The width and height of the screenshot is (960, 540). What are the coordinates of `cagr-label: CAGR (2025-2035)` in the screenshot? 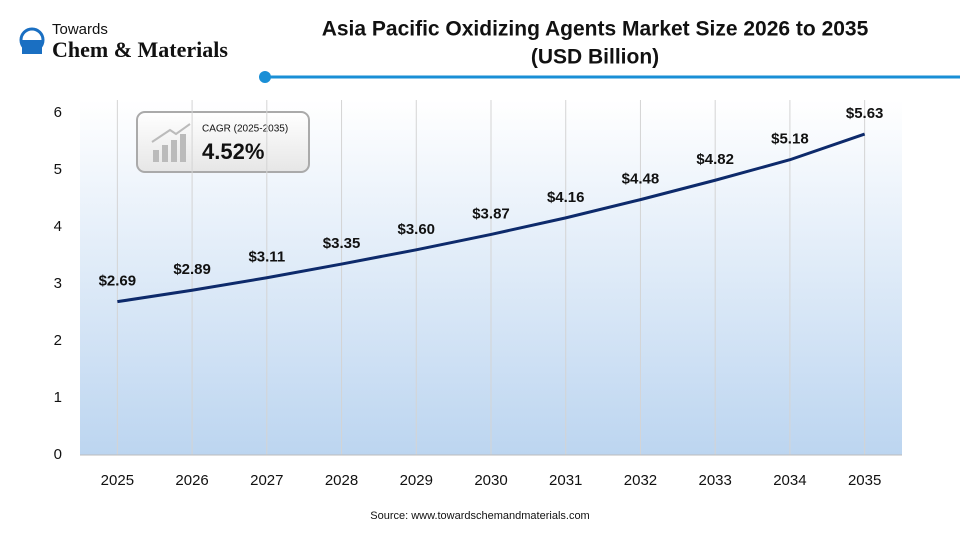 It's located at (245, 129).